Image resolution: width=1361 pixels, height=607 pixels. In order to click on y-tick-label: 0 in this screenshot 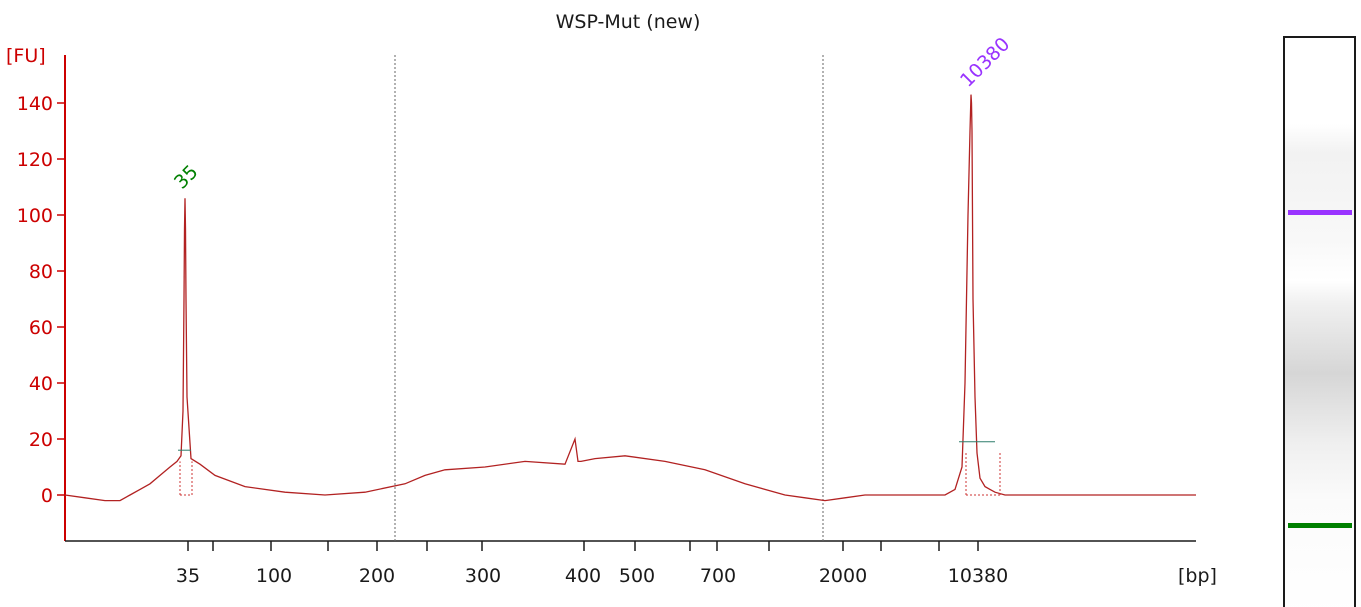, I will do `click(47, 496)`.